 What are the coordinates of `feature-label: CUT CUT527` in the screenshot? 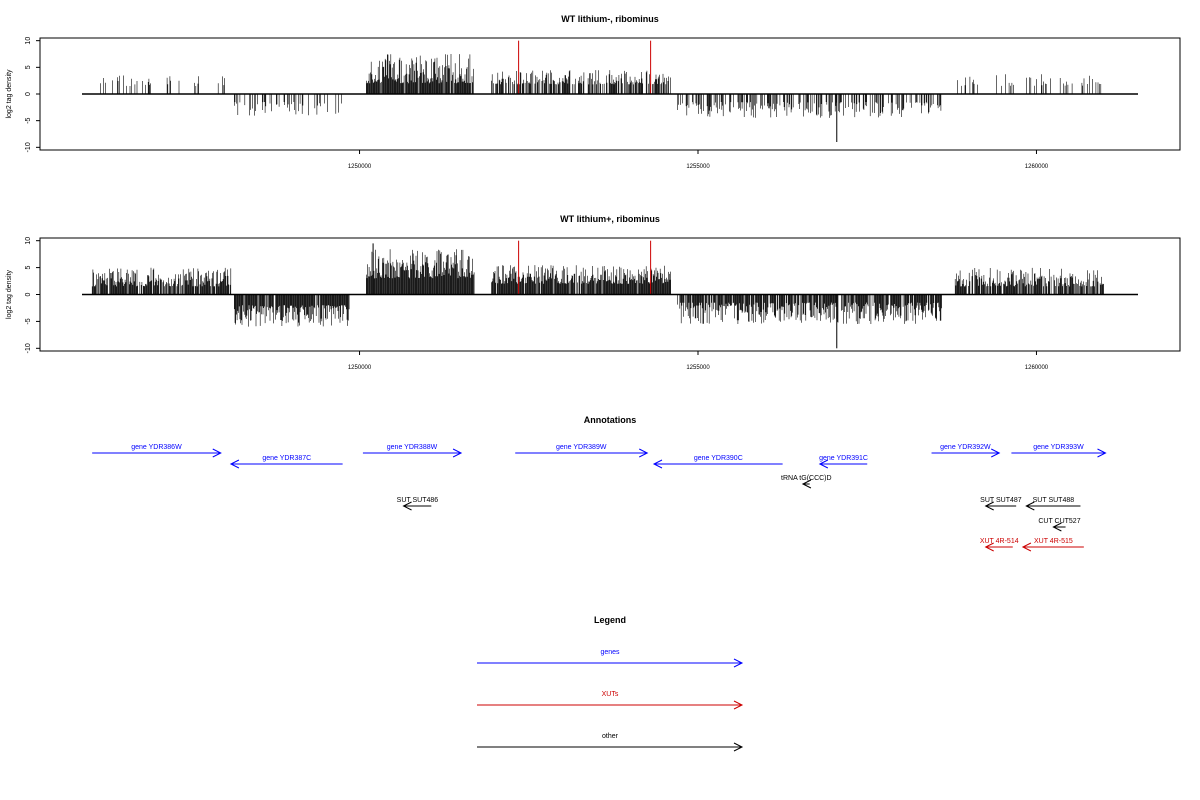 It's located at (1059, 521).